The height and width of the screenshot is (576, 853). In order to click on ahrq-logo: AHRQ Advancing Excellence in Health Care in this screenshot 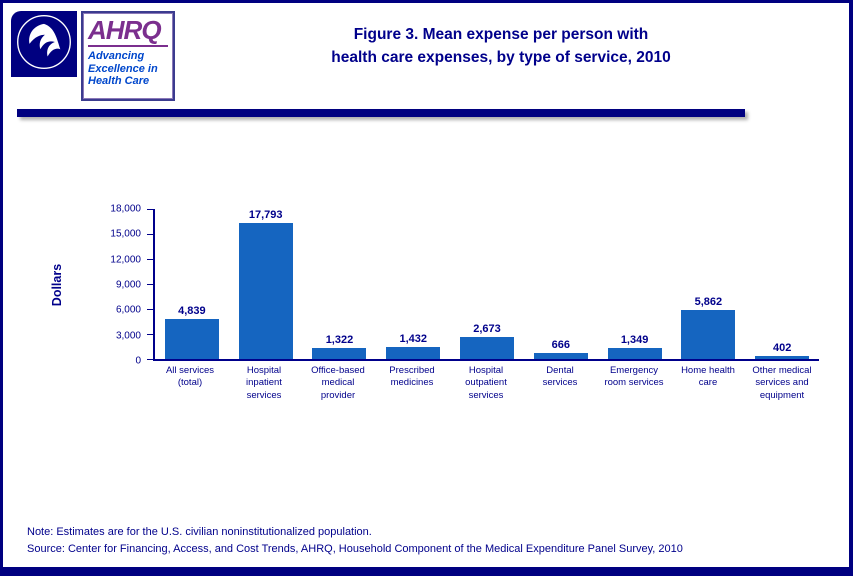, I will do `click(128, 56)`.